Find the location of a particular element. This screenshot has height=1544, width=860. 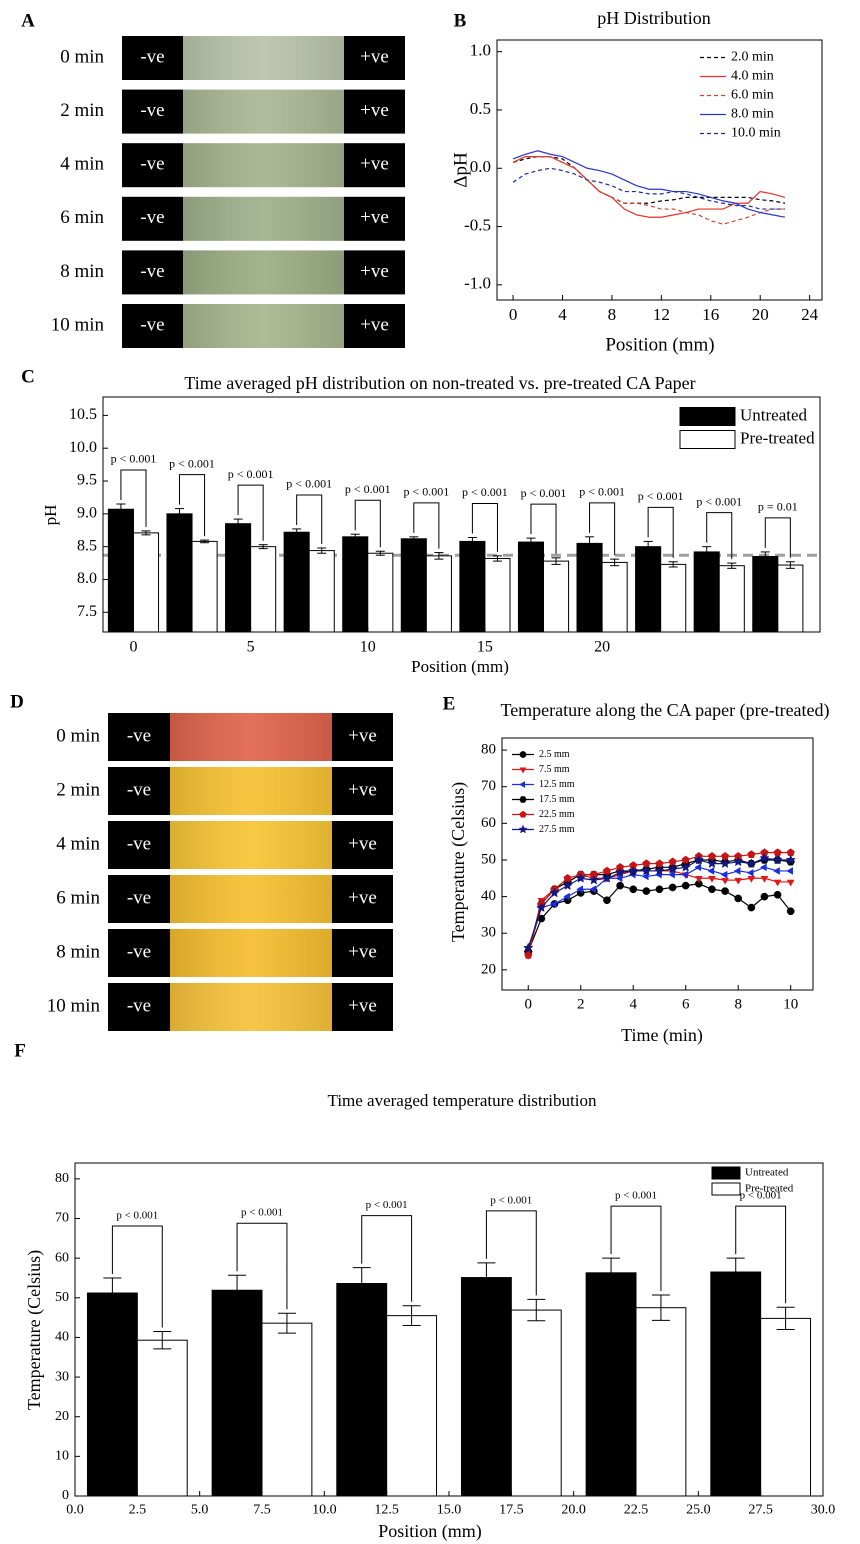

x-tick-label: 24 is located at coordinates (810, 314).